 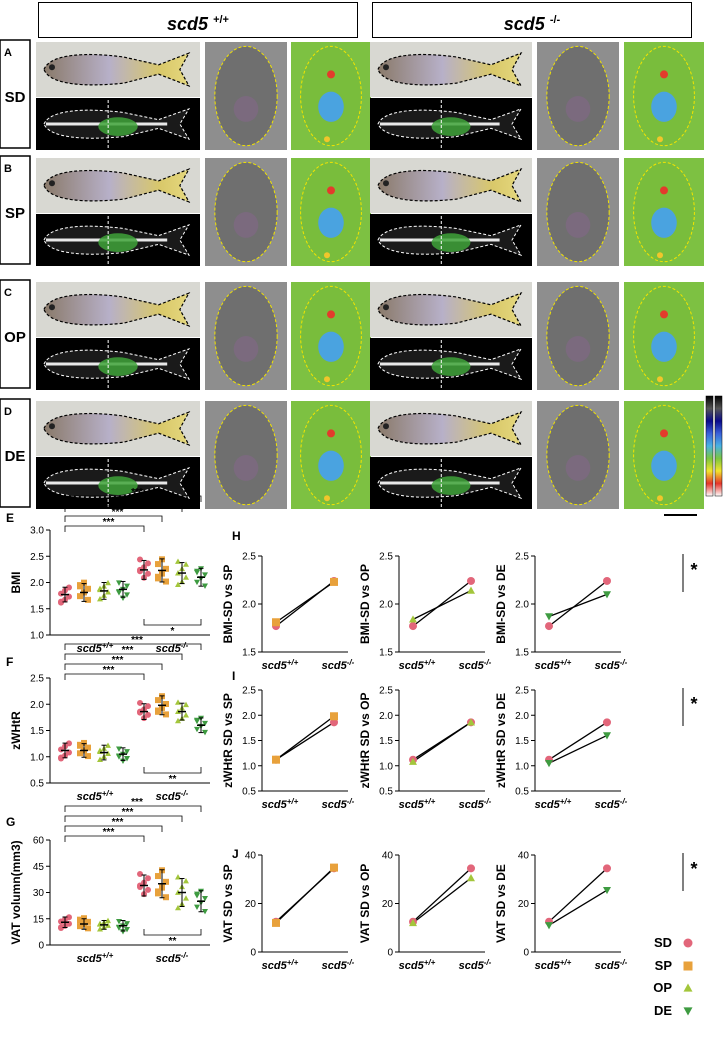 What do you see at coordinates (39, 841) in the screenshot?
I see `y-tick-label: 60` at bounding box center [39, 841].